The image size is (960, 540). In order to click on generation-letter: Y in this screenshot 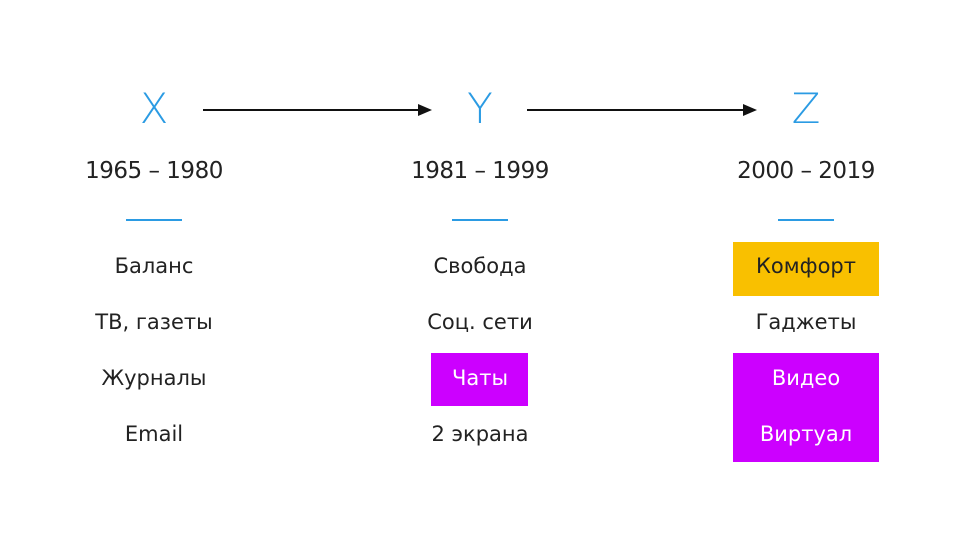, I will do `click(480, 108)`.